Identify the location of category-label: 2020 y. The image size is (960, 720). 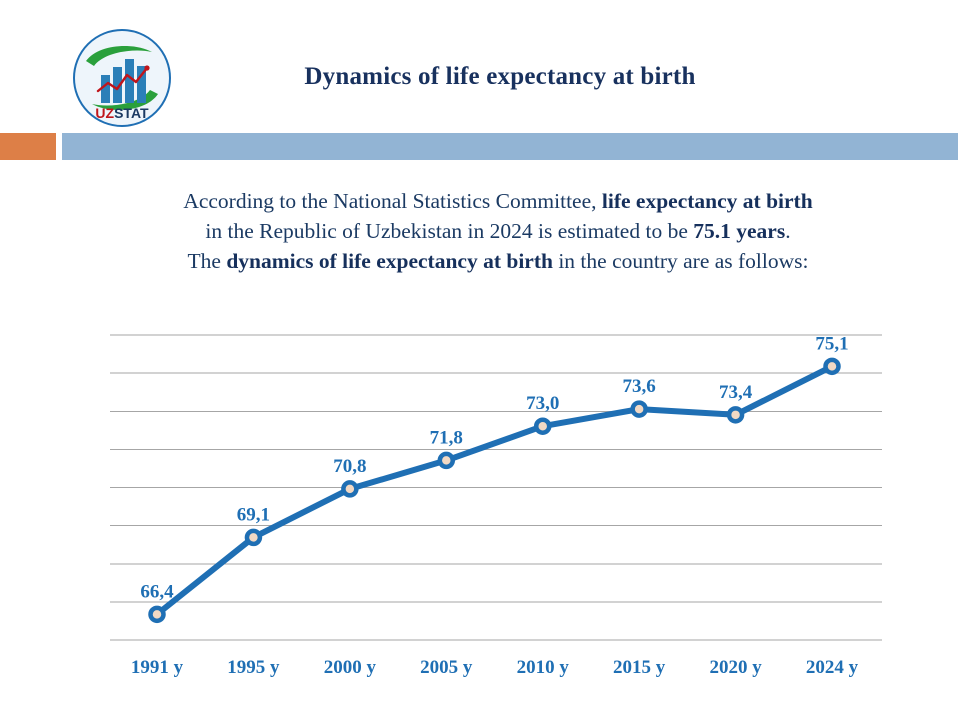
(735, 667).